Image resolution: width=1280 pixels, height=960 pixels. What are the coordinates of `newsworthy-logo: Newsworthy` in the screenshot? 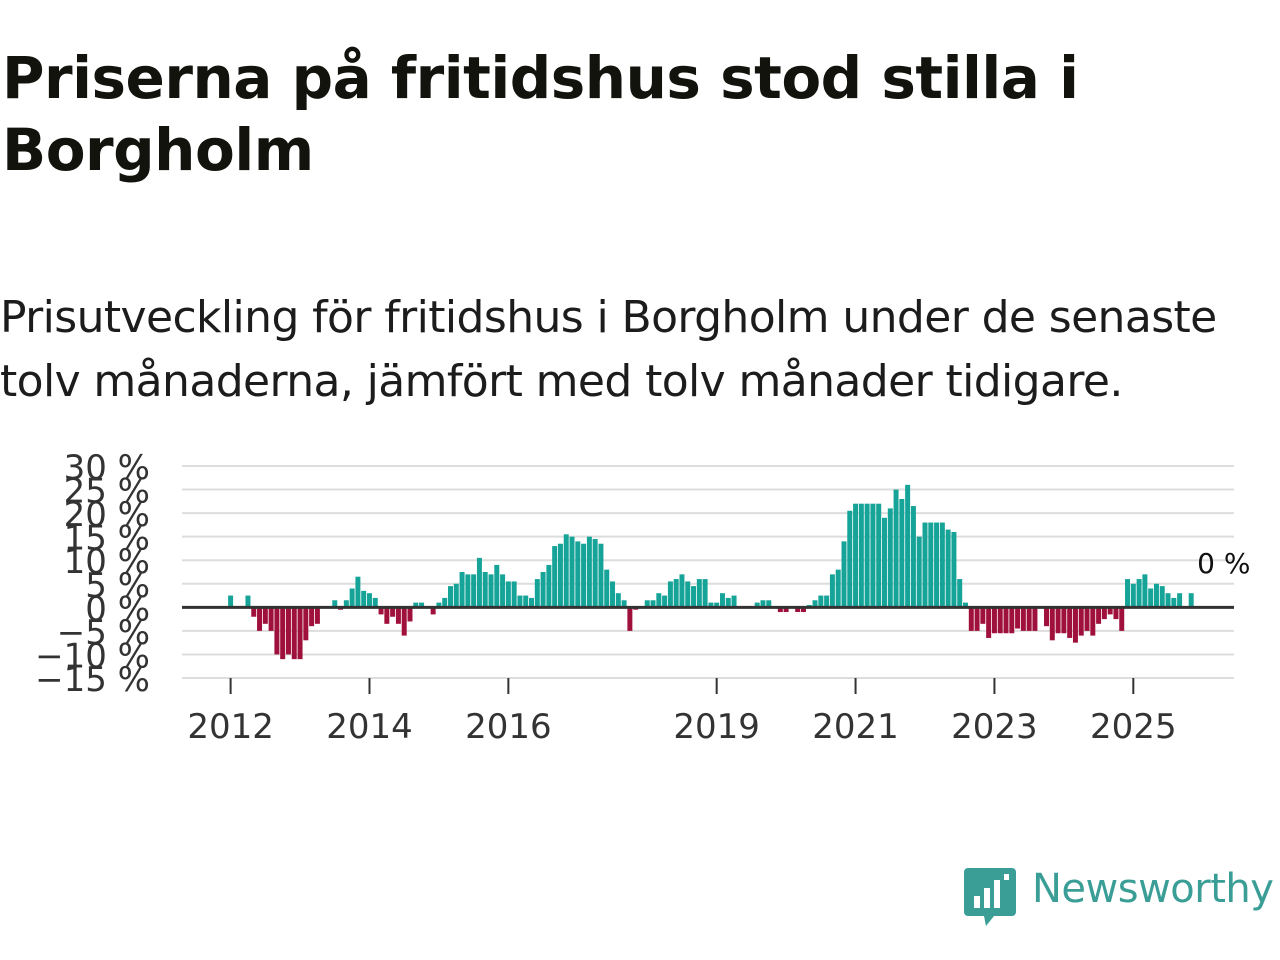 It's located at (1122, 896).